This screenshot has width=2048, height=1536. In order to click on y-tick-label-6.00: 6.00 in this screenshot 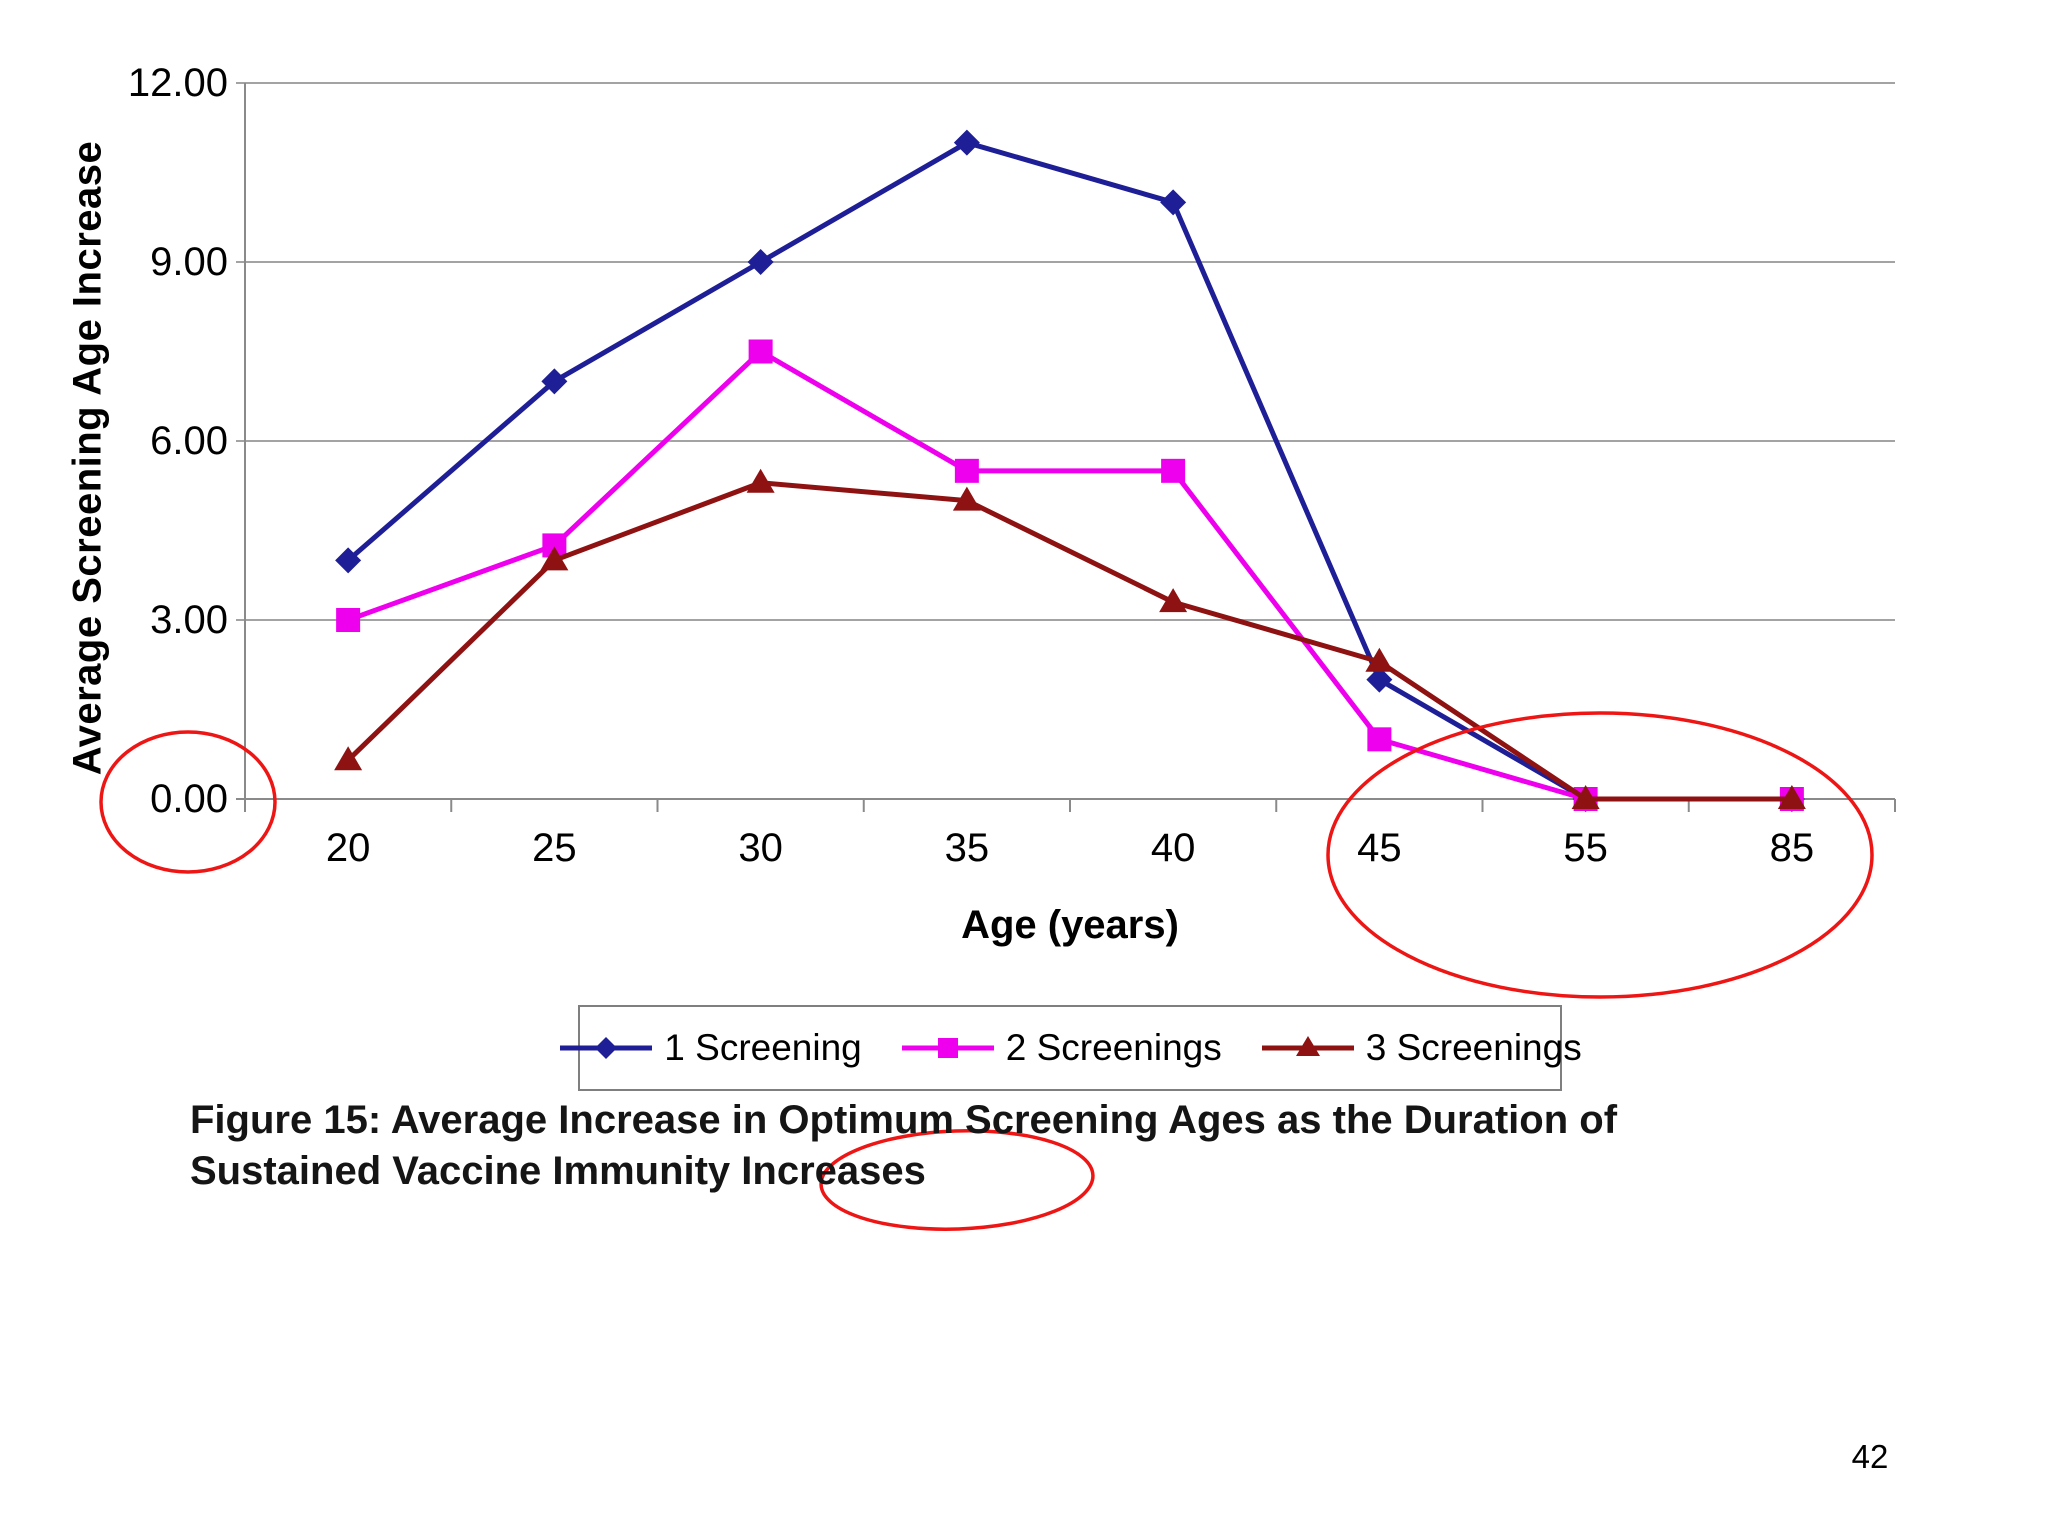, I will do `click(189, 441)`.